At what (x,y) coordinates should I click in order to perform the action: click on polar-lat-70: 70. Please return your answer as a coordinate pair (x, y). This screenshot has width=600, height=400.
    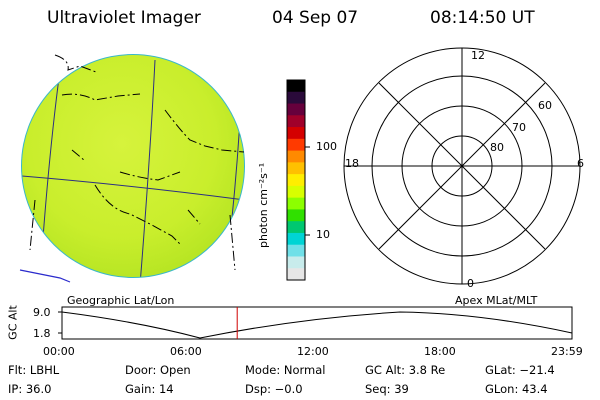
    Looking at the image, I should click on (519, 127).